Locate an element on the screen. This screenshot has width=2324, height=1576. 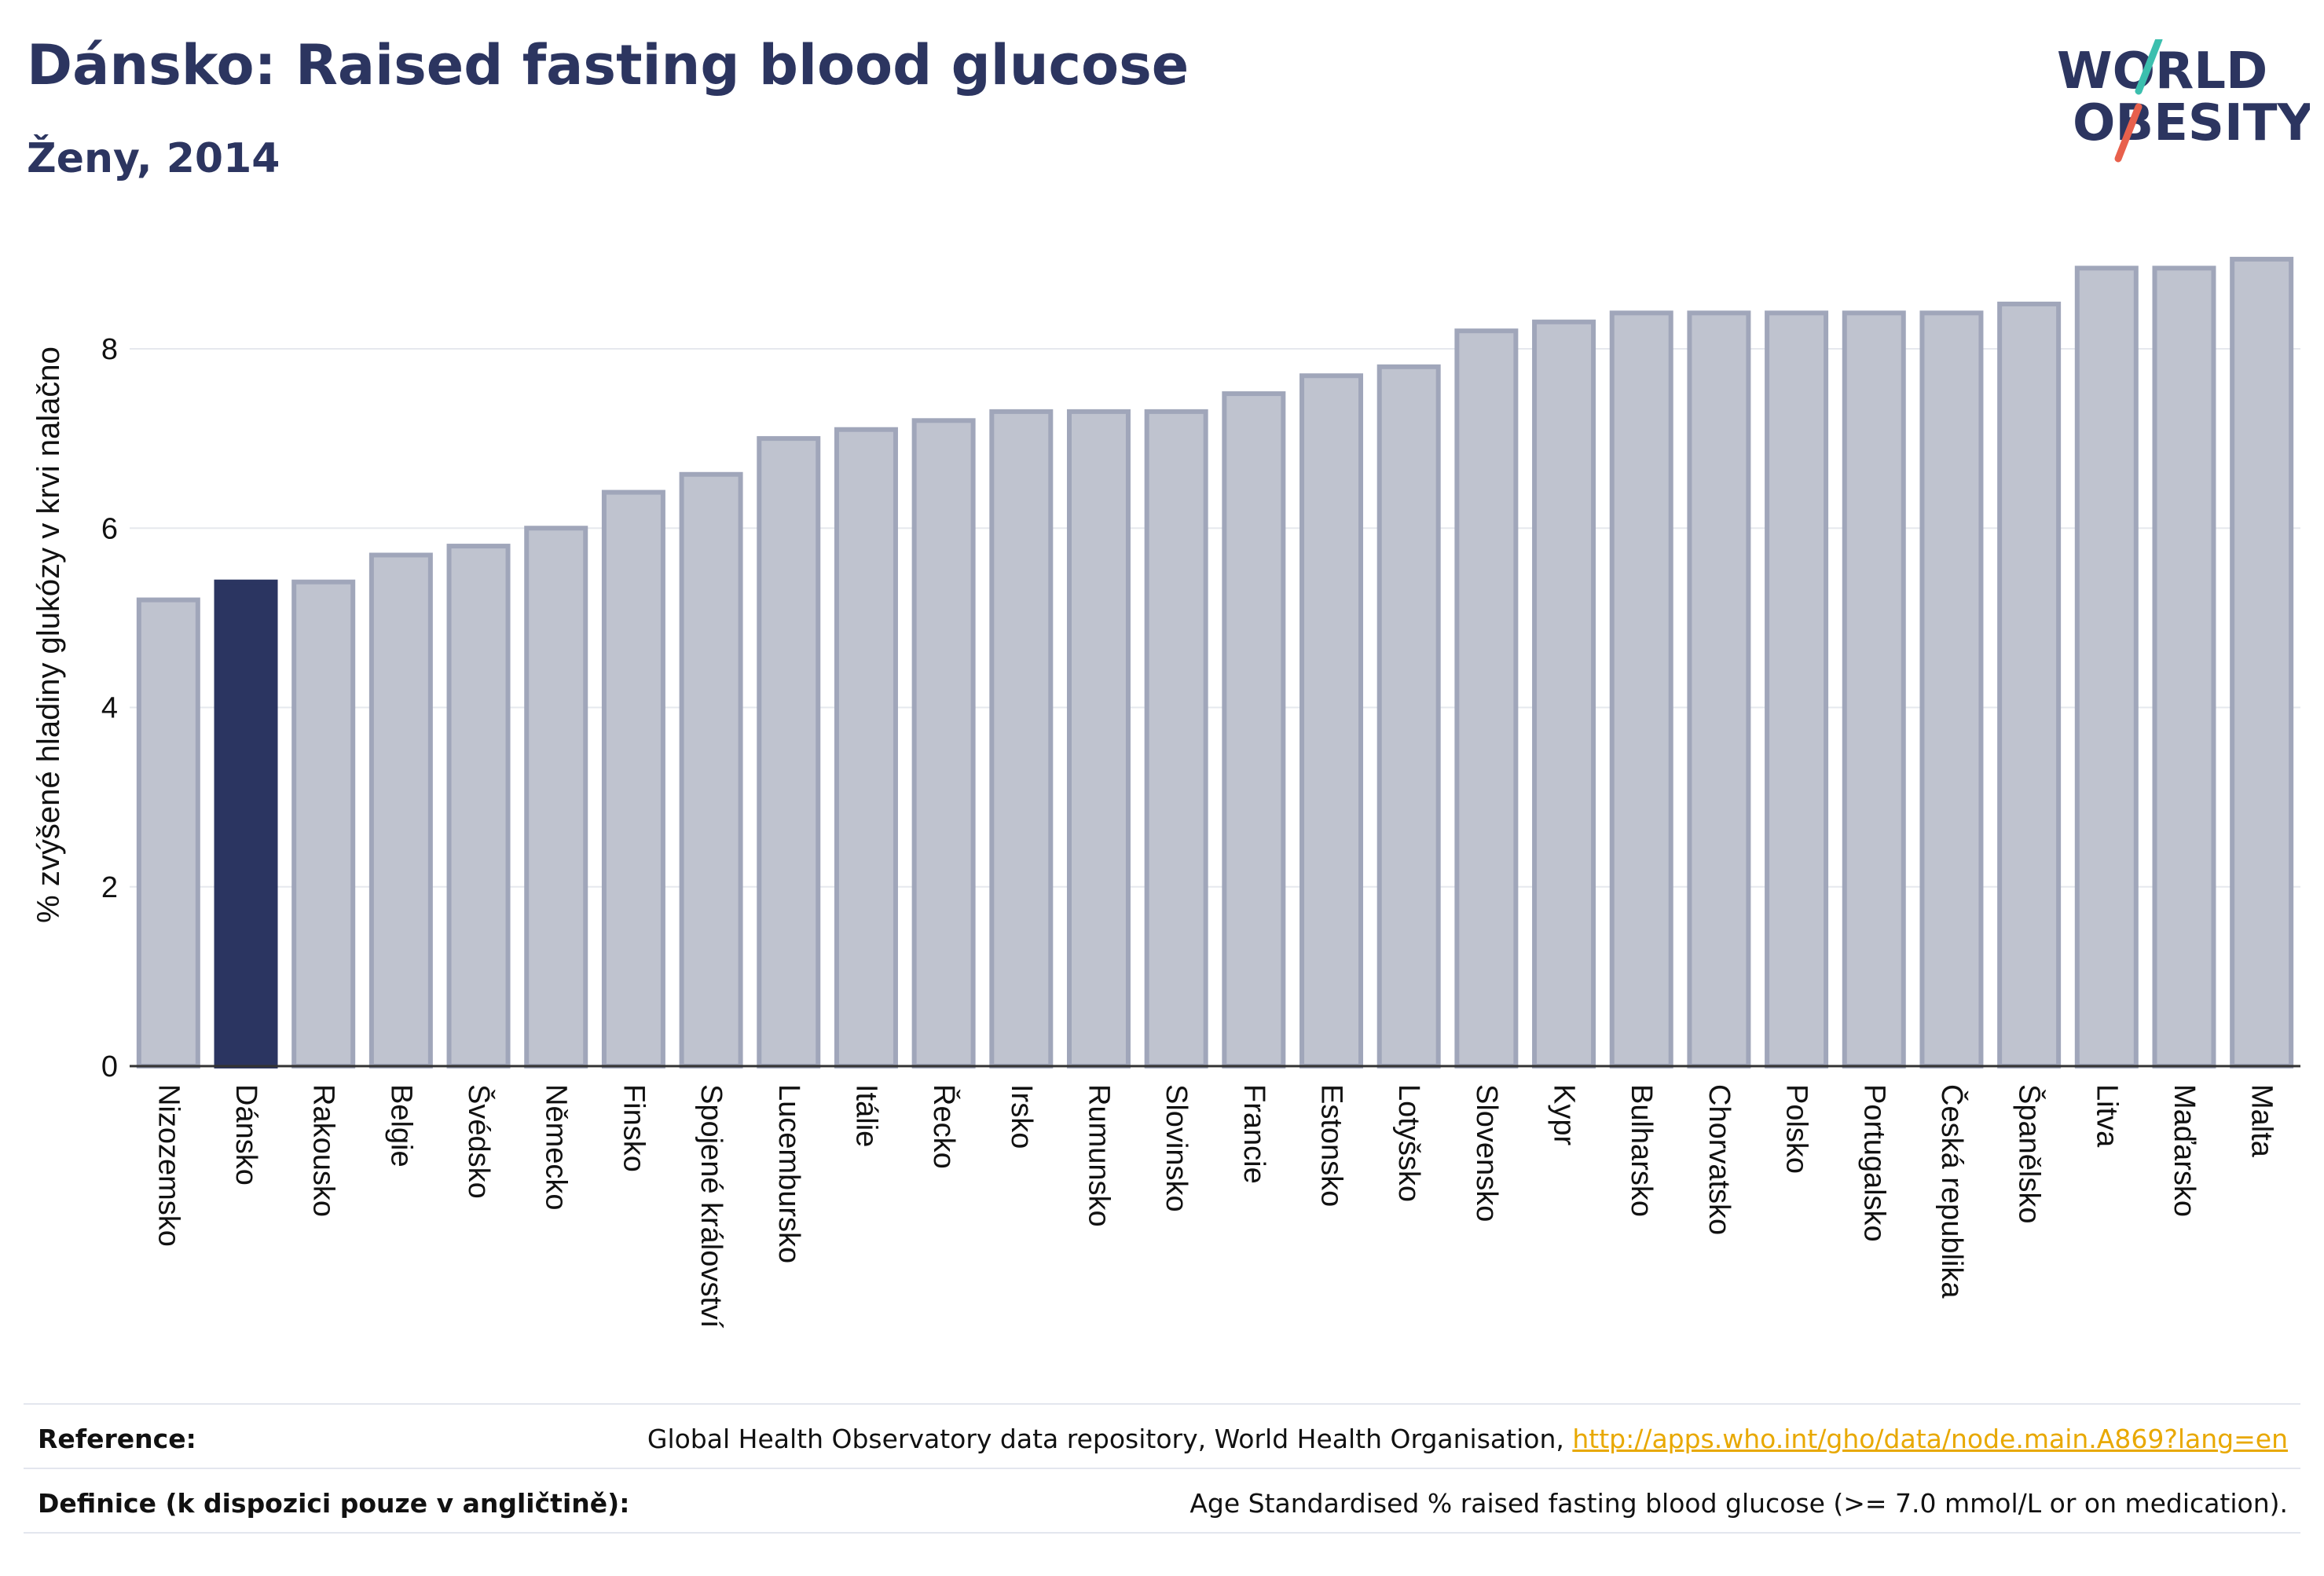
x-tick-label: Švédsko is located at coordinates (479, 1141).